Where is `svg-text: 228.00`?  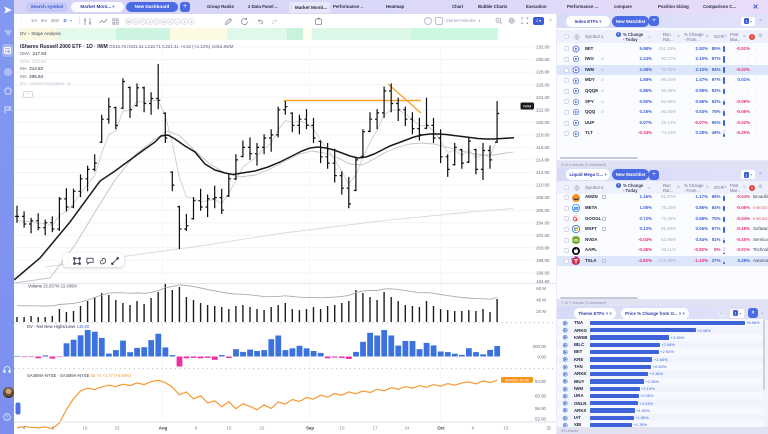 svg-text: 228.00 is located at coordinates (543, 72).